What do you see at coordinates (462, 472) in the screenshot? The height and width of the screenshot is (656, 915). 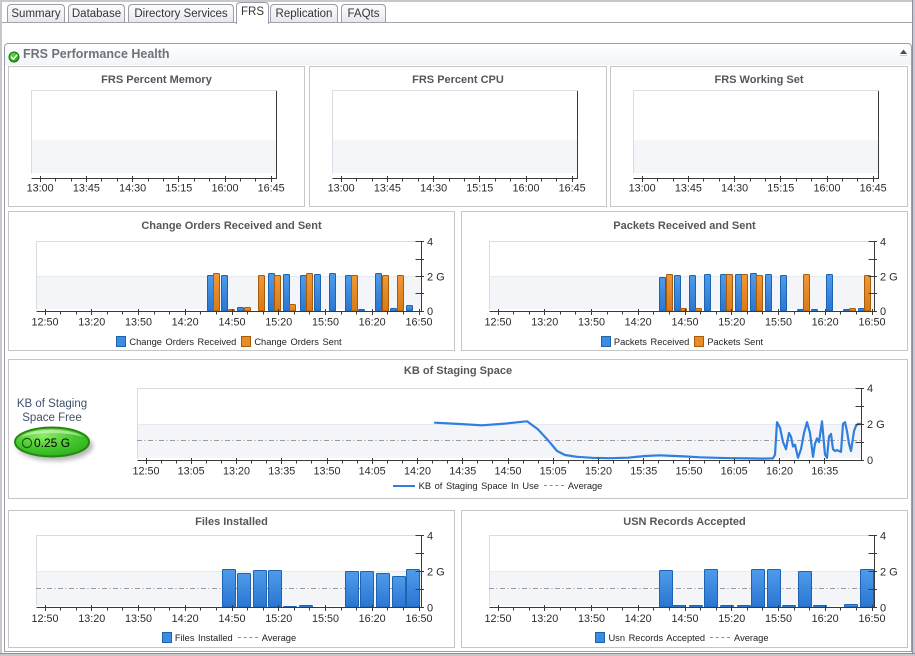 I see `svg-text: 14:35` at bounding box center [462, 472].